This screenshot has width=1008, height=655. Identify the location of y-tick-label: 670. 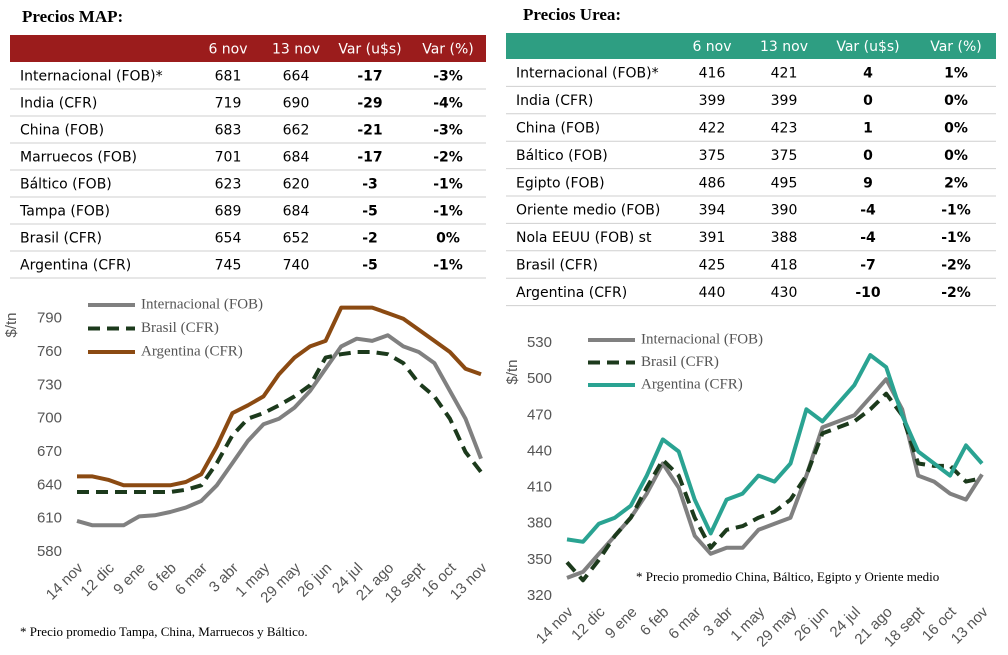
(49, 451).